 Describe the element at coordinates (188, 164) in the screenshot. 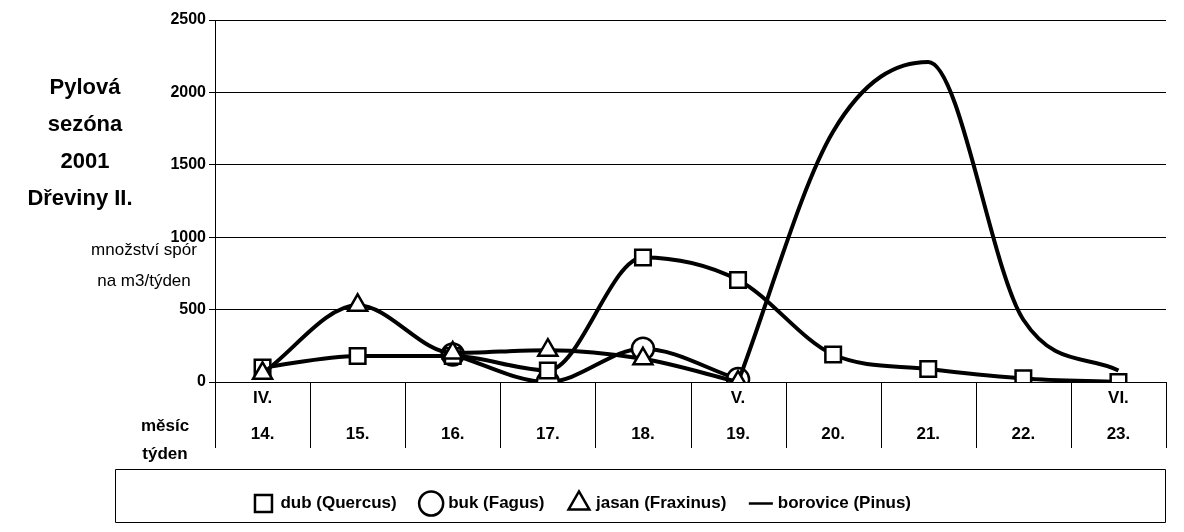

I see `y-tick-label: 1500` at that location.